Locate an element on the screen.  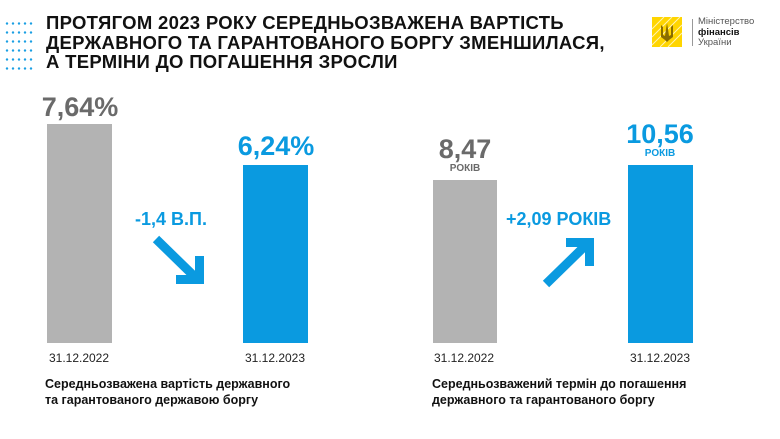
caption-line: Середньозважена вартість державного is located at coordinates (168, 384).